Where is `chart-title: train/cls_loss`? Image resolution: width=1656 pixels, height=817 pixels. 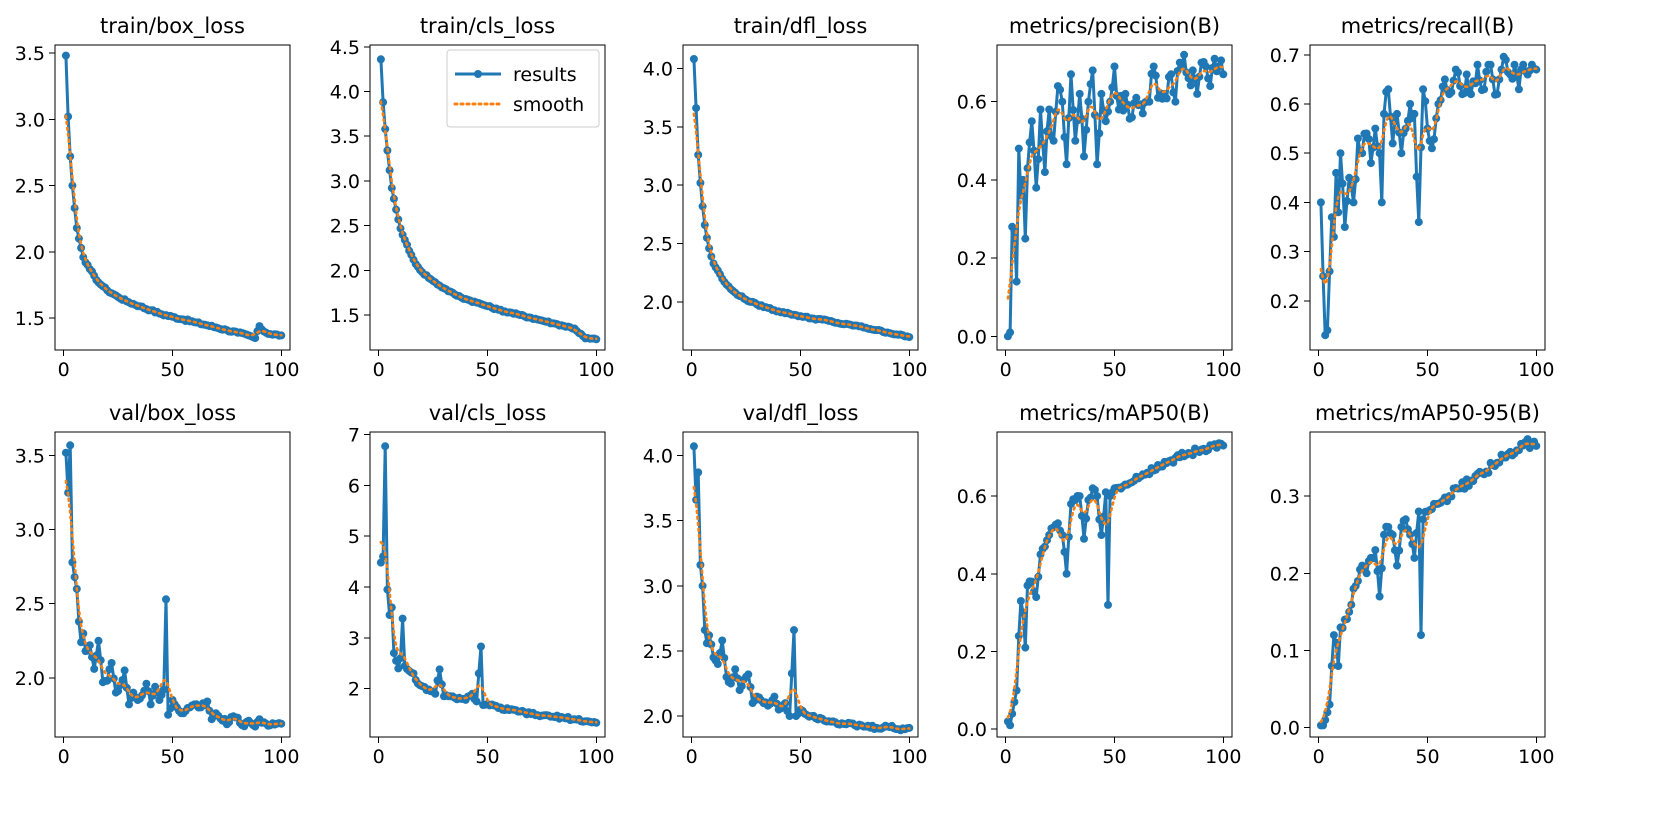
chart-title: train/cls_loss is located at coordinates (487, 26).